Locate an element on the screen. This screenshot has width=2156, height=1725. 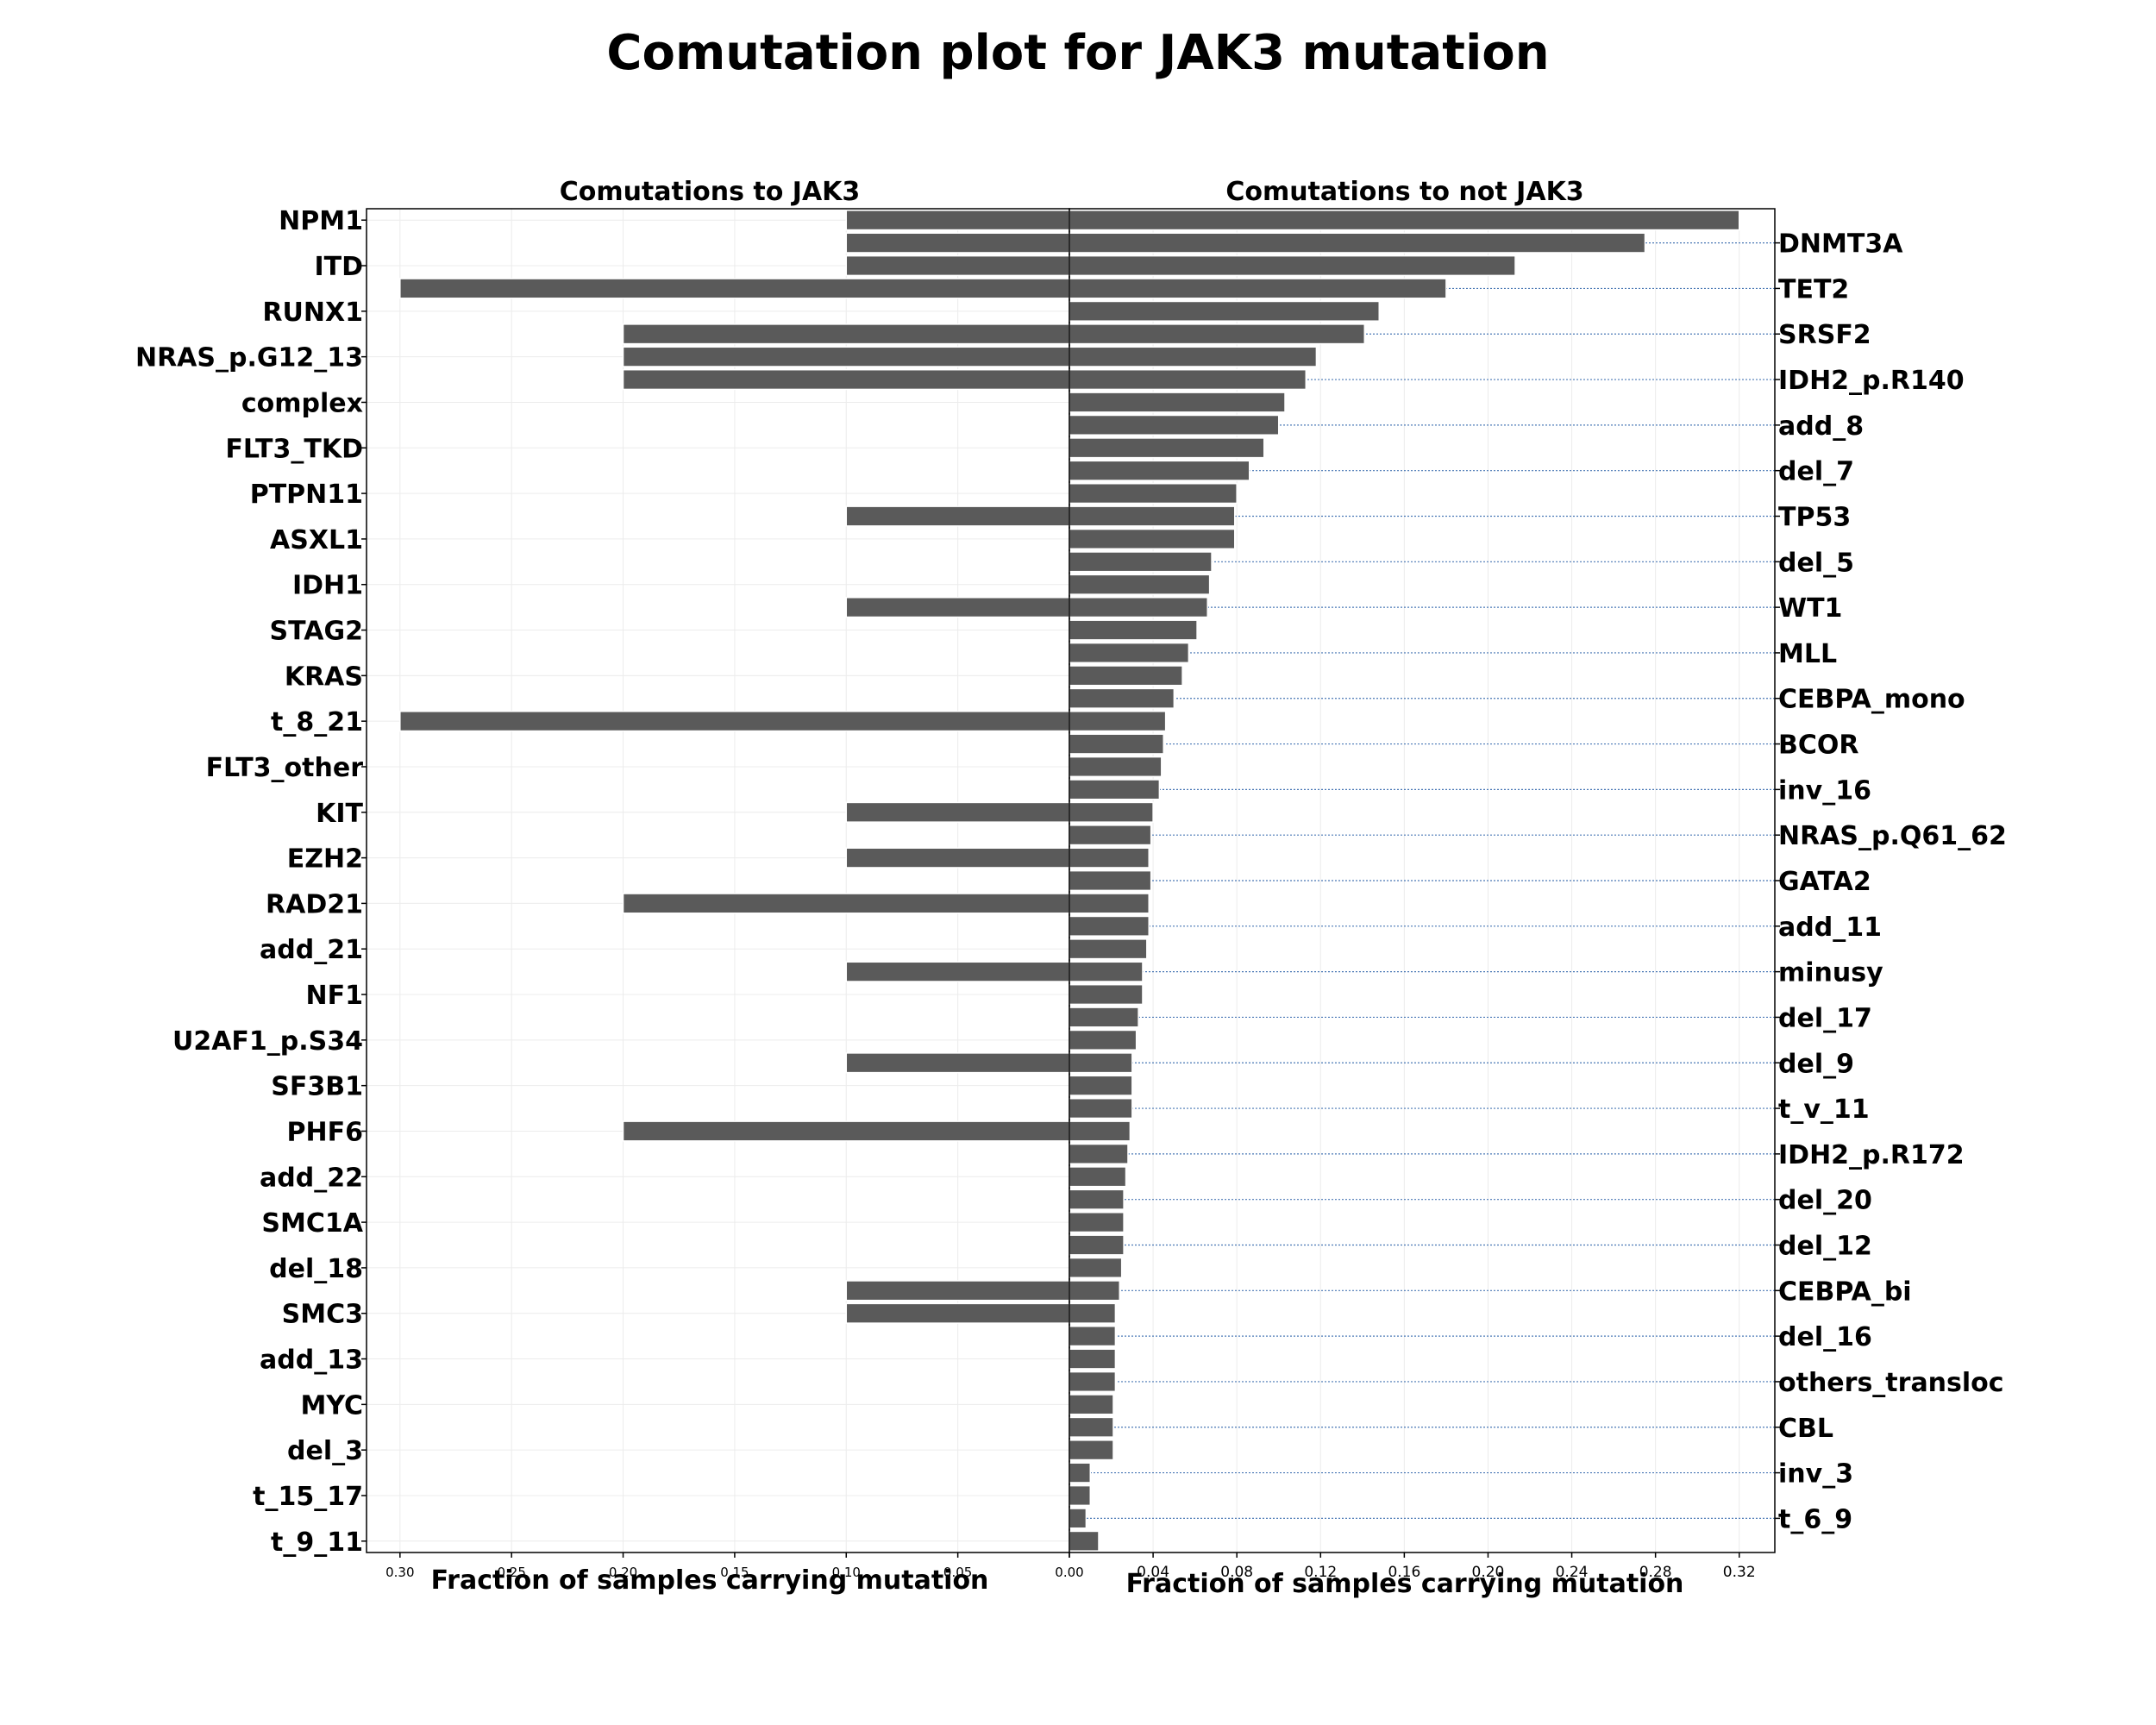
right-category-label: del_5 is located at coordinates (1816, 563).